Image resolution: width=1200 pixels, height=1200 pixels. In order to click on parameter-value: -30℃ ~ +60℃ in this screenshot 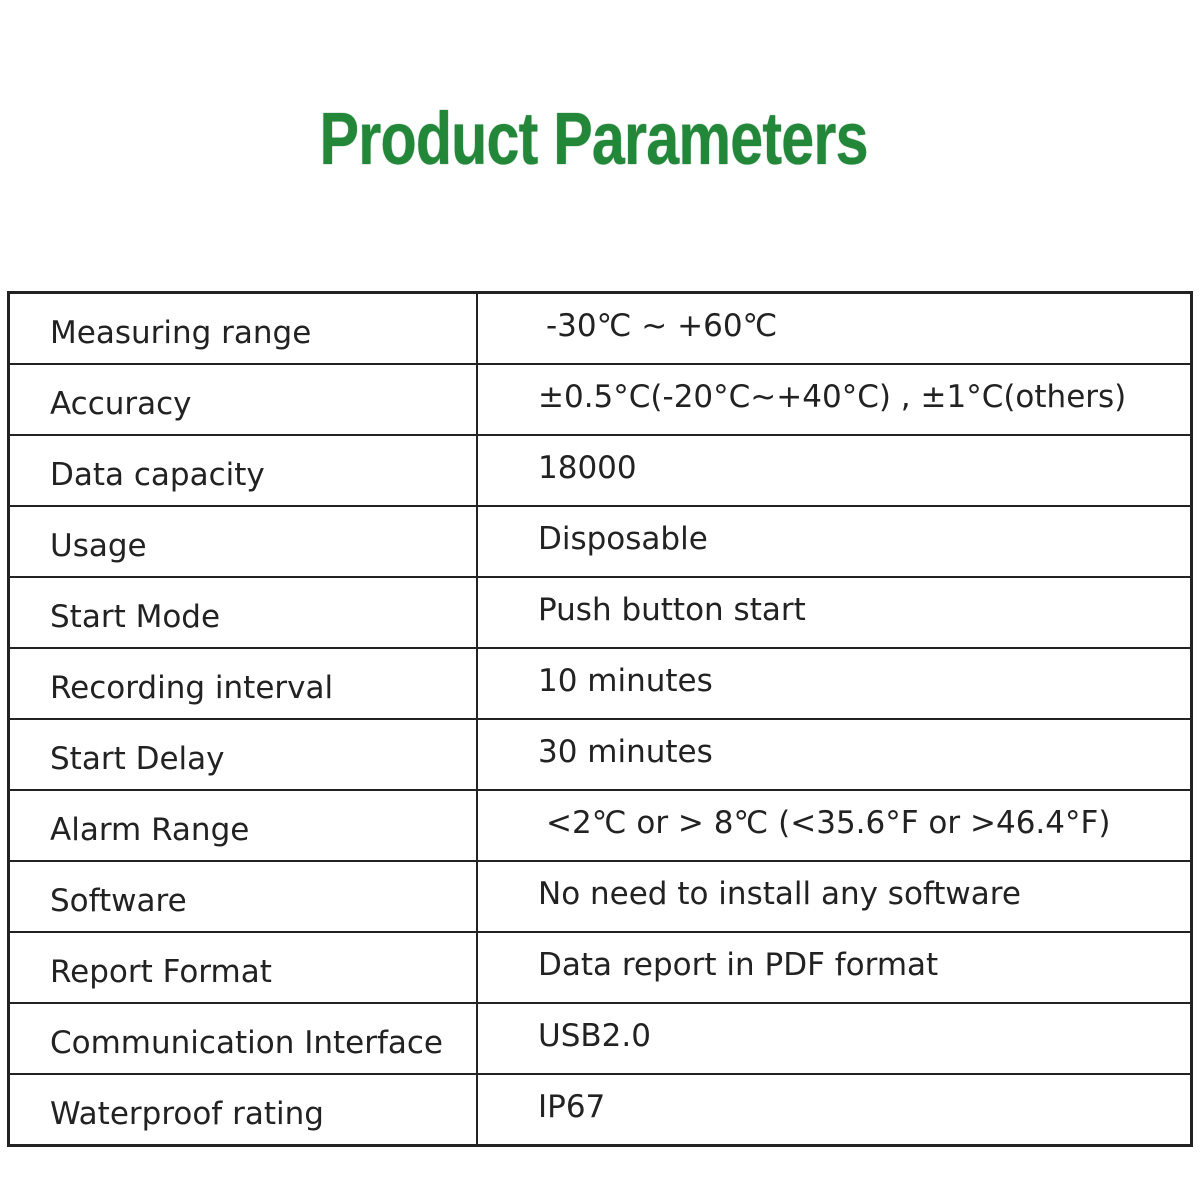, I will do `click(834, 328)`.